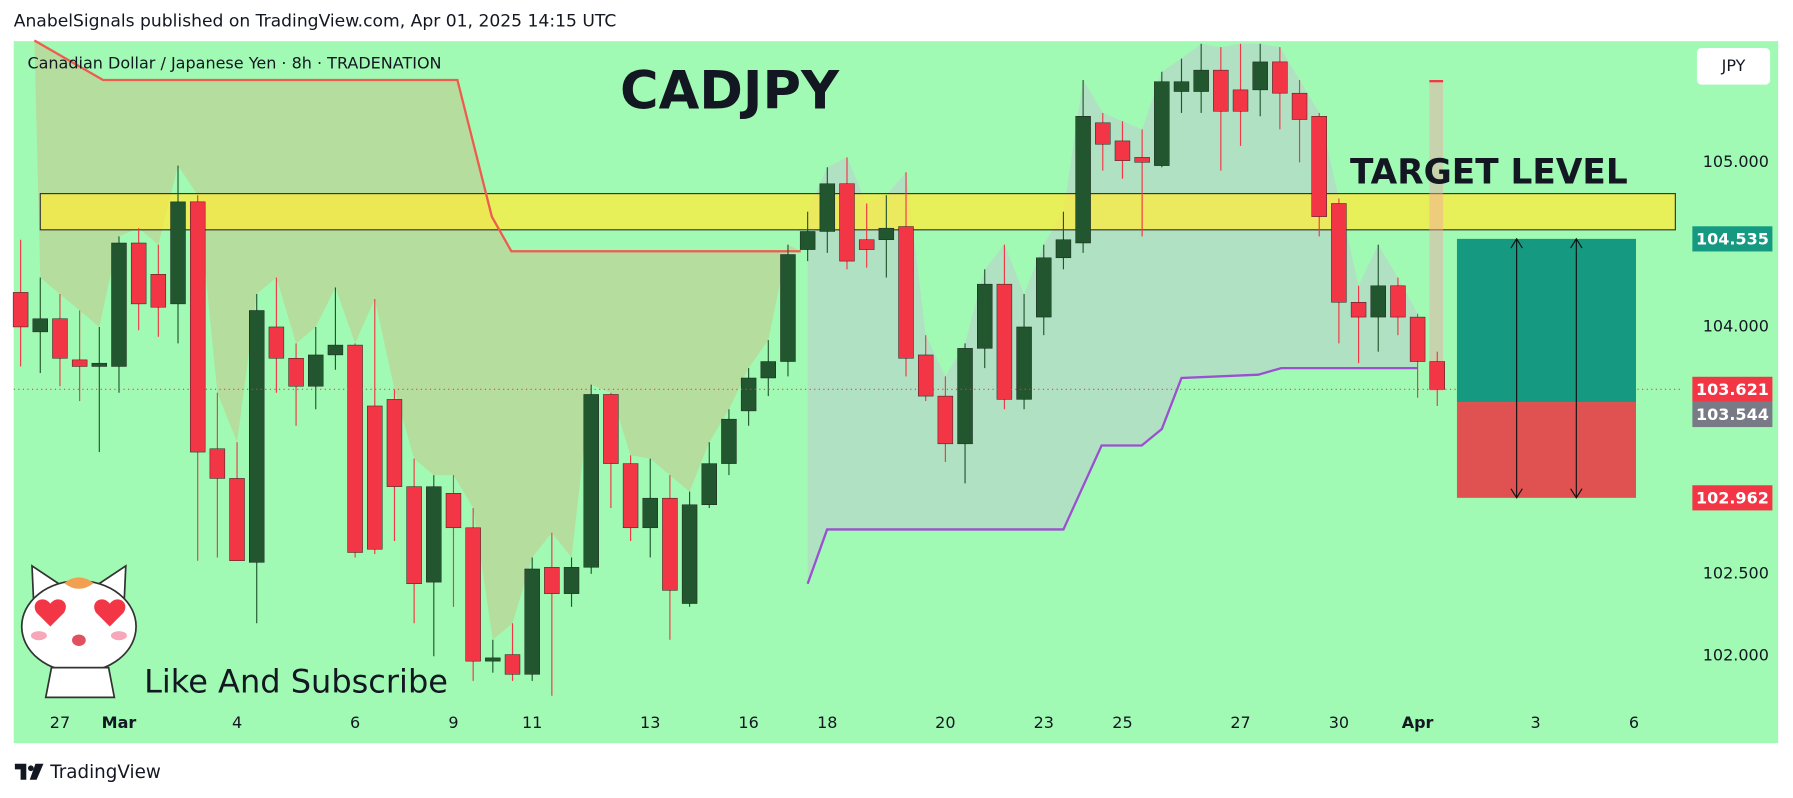 The width and height of the screenshot is (1793, 798). What do you see at coordinates (1489, 172) in the screenshot?
I see `target-annotation: TARGET LEVEL` at bounding box center [1489, 172].